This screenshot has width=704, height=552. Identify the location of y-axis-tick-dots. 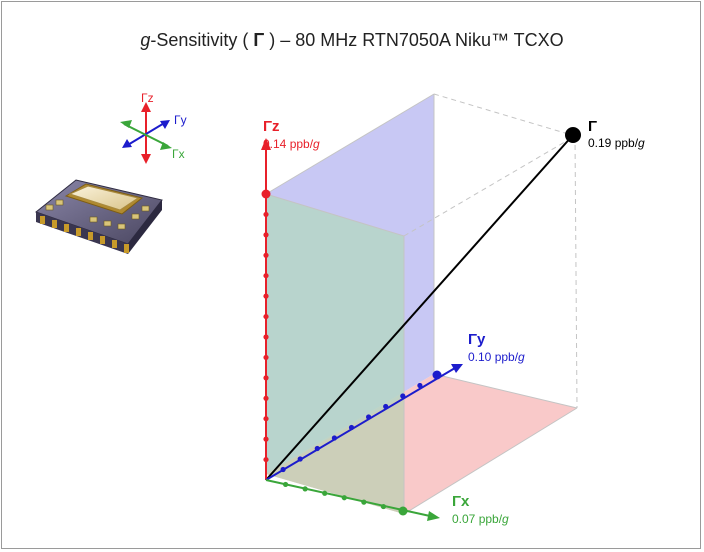
(351, 427).